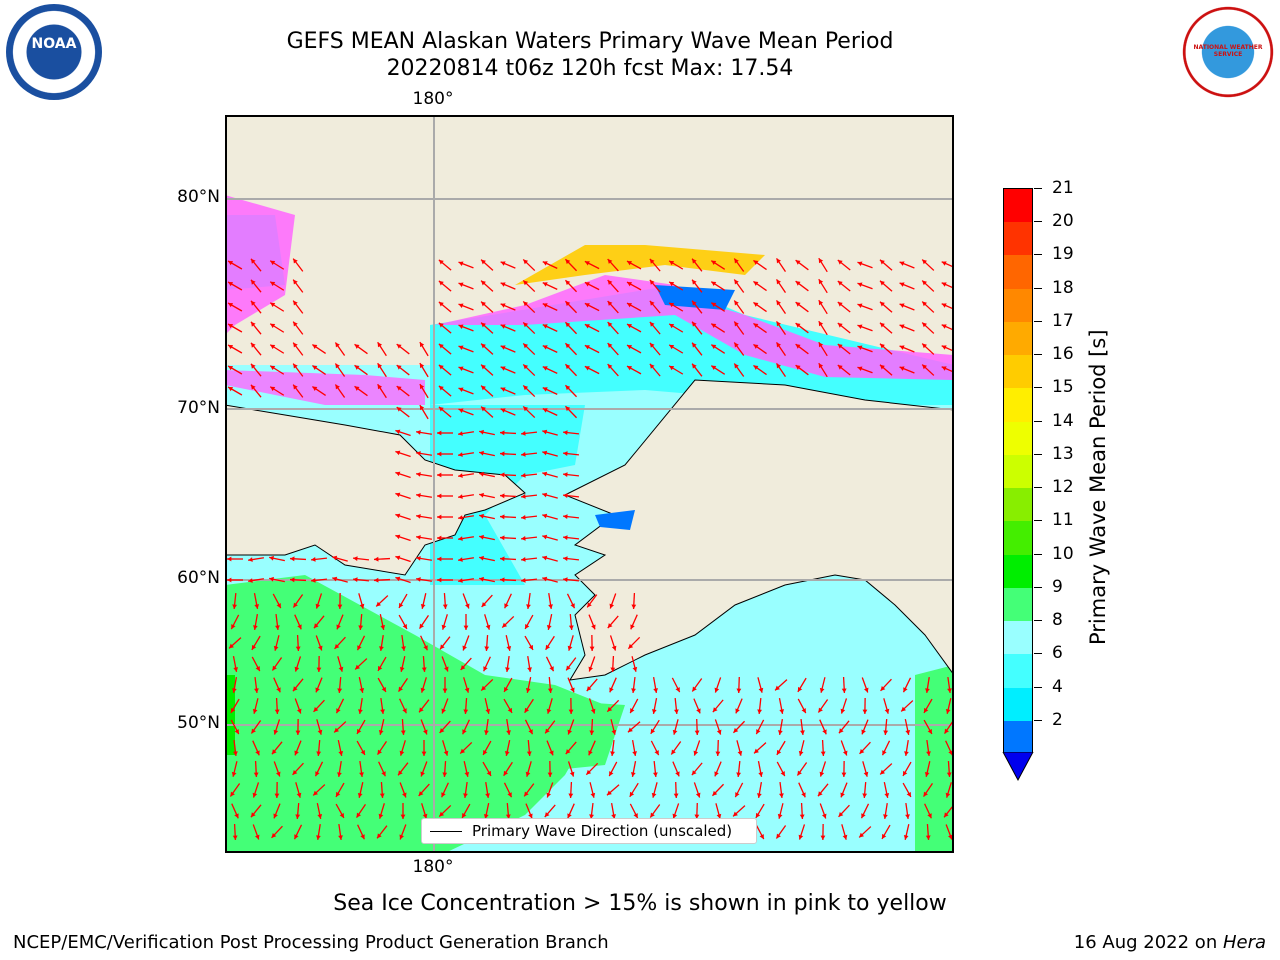  I want to click on colorbar-tick-label: 13, so click(1063, 453).